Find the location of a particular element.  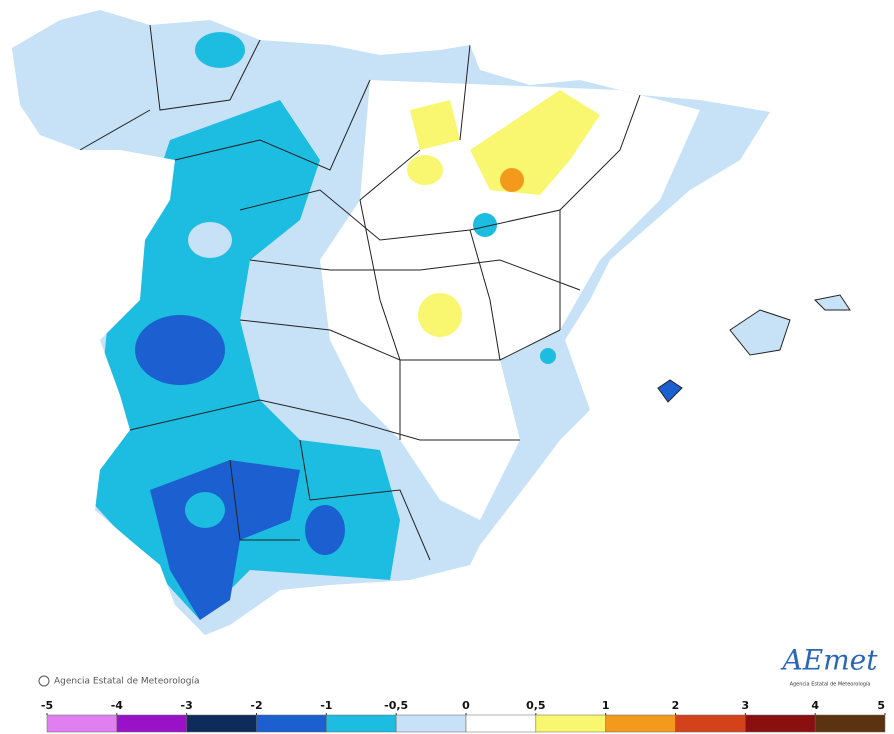

legend-tick-label: 4 is located at coordinates (815, 705).